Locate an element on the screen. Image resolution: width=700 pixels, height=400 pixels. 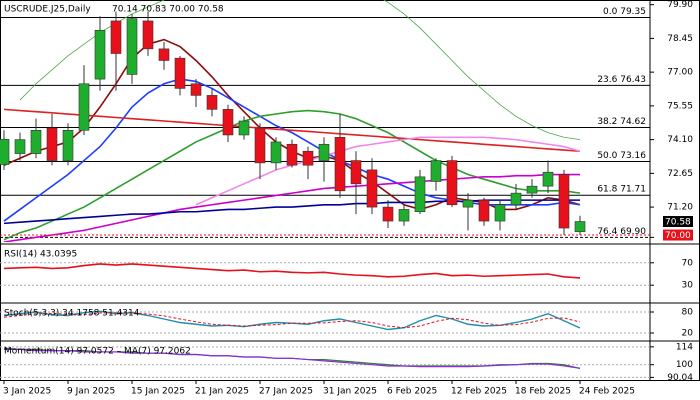
y-tick-label: 78.45 is located at coordinates (680, 39).